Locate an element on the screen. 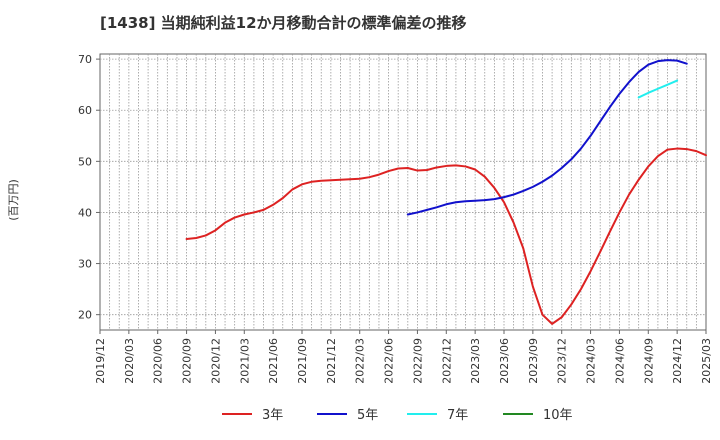  legend-label-1: 5年 is located at coordinates (367, 415).